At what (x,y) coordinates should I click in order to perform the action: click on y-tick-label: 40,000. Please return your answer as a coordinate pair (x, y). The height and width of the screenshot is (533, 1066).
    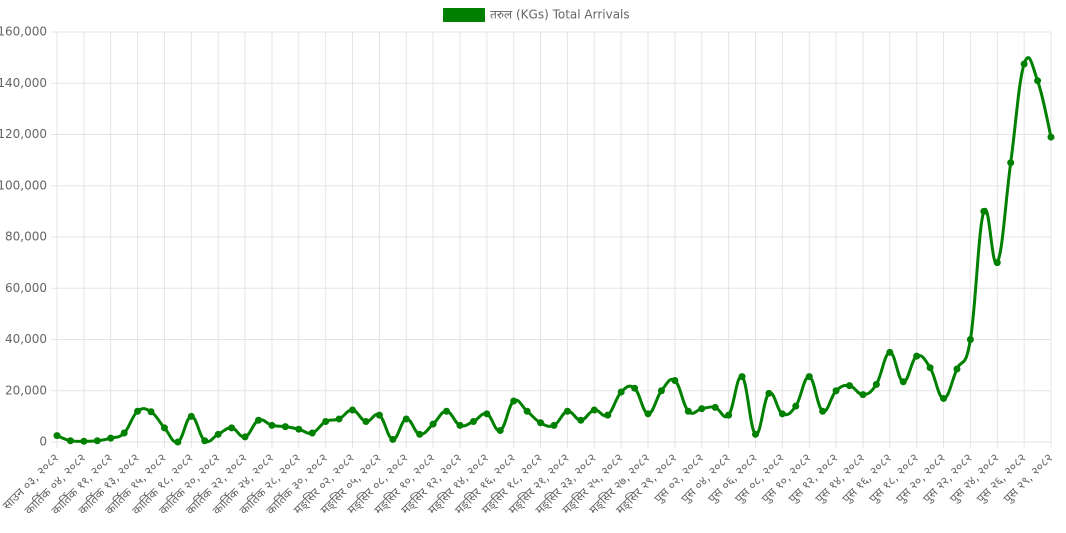
    Looking at the image, I should click on (26, 339).